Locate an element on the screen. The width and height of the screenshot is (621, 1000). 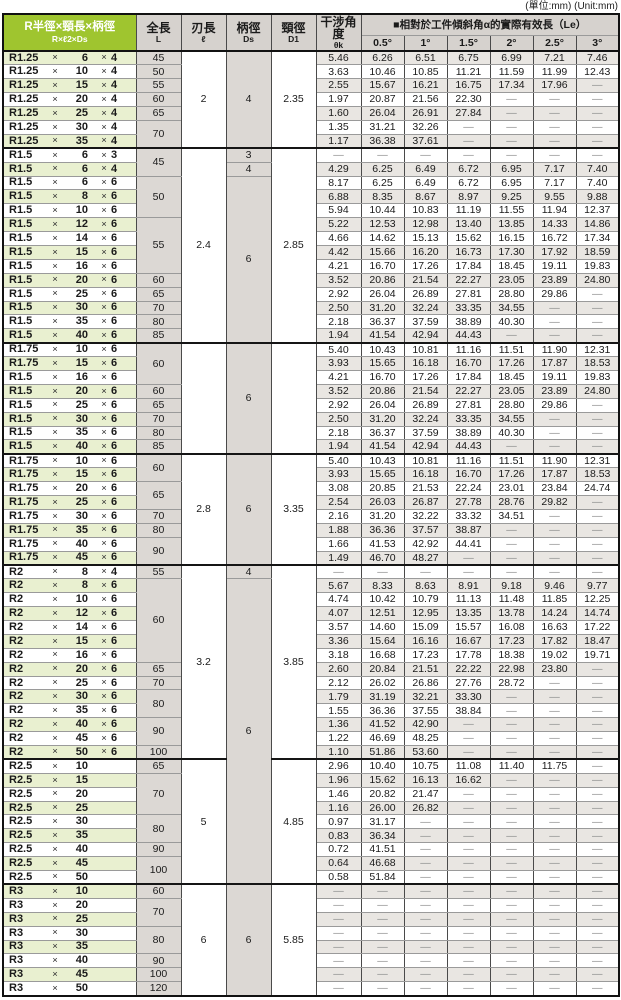
header-effective-length: ■相對於工件傾斜角α的實際有效長（Le） is located at coordinates (490, 24).